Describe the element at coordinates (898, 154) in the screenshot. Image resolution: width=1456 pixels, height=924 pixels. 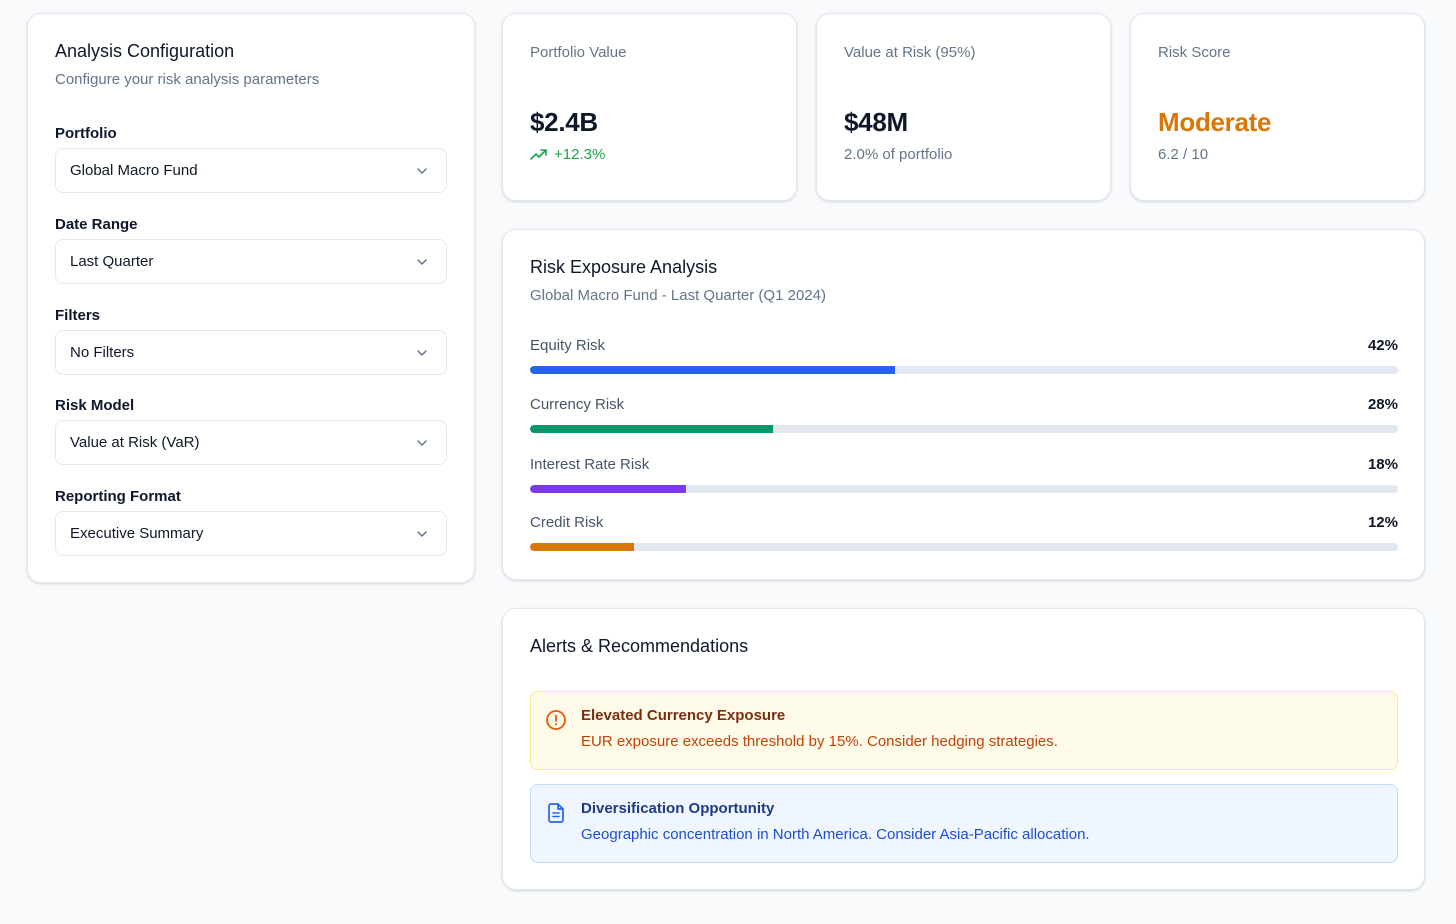
I see `stat-foot: 2.0% of portfolio` at that location.